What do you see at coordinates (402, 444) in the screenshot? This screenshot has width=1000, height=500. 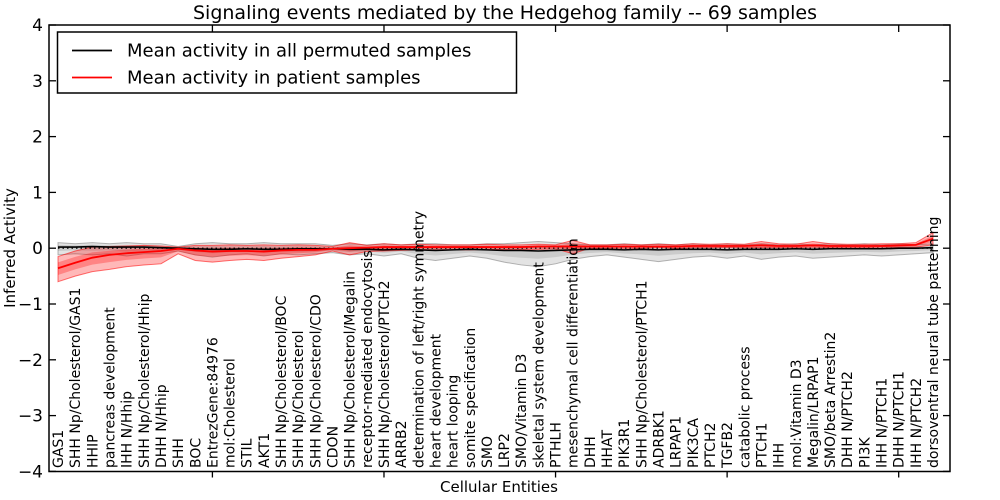 I see `x-category-label: ARRB2` at bounding box center [402, 444].